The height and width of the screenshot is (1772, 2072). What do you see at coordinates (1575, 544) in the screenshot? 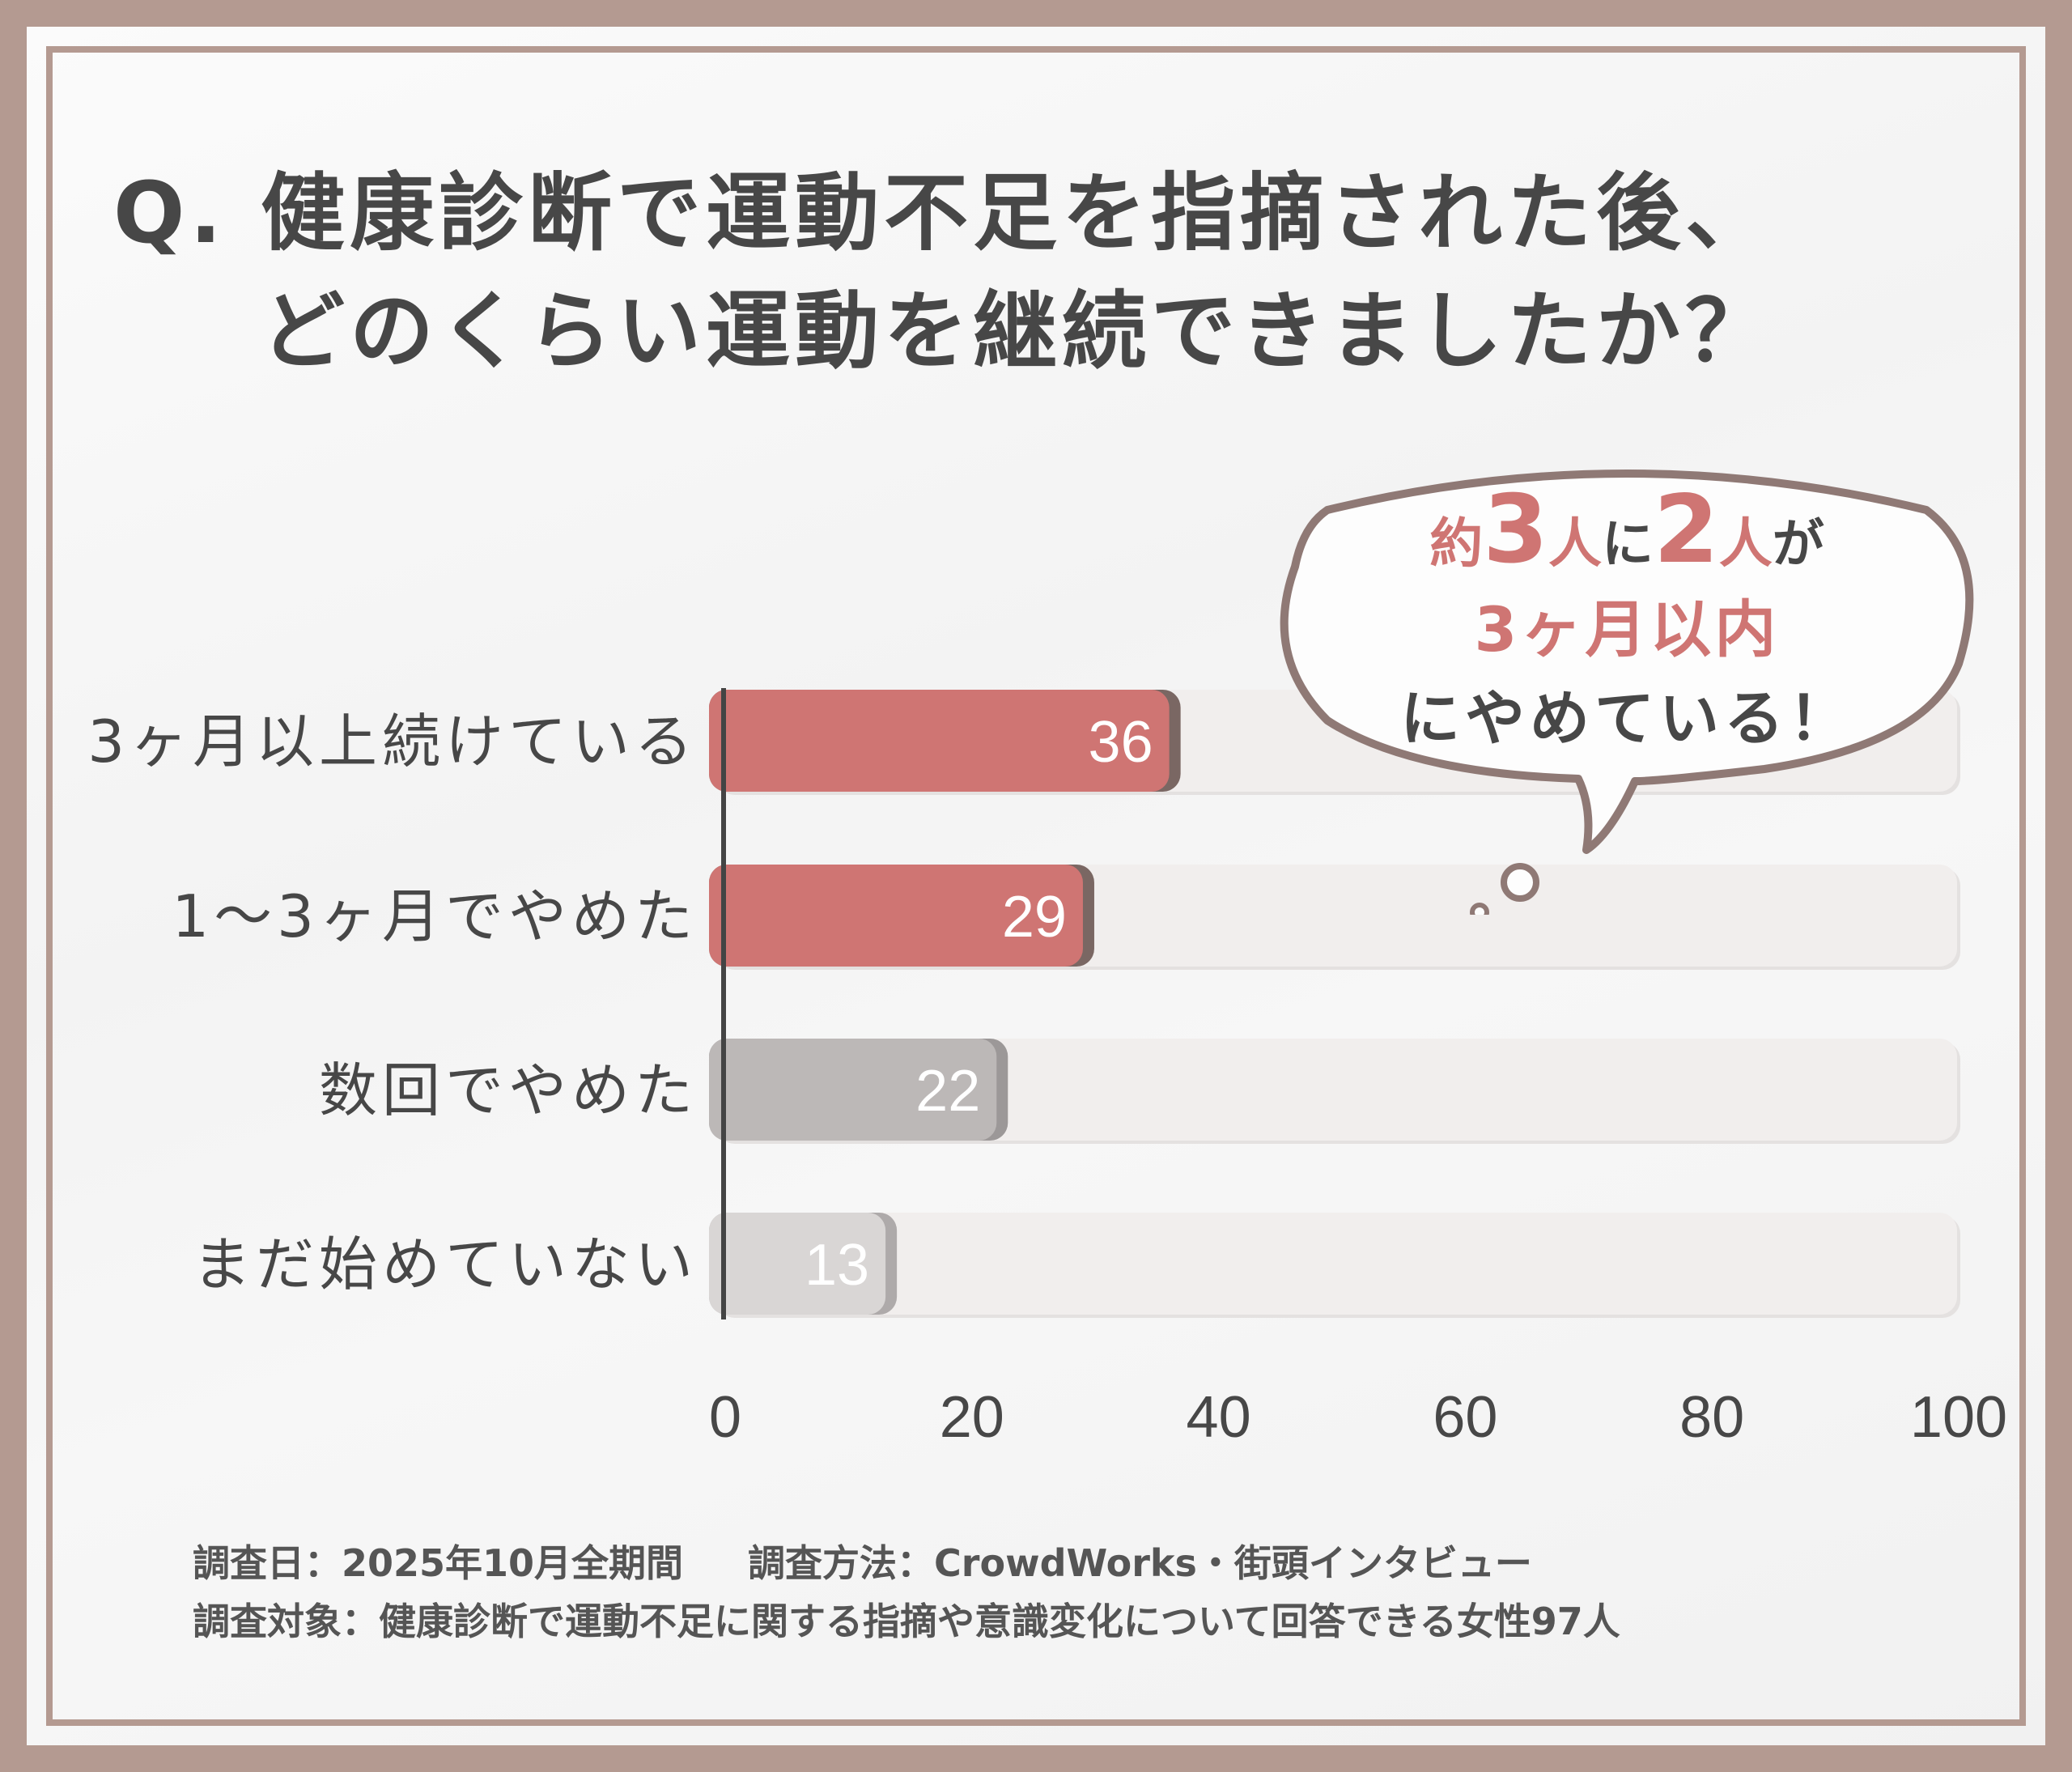
I see `callout-part2: 人` at bounding box center [1575, 544].